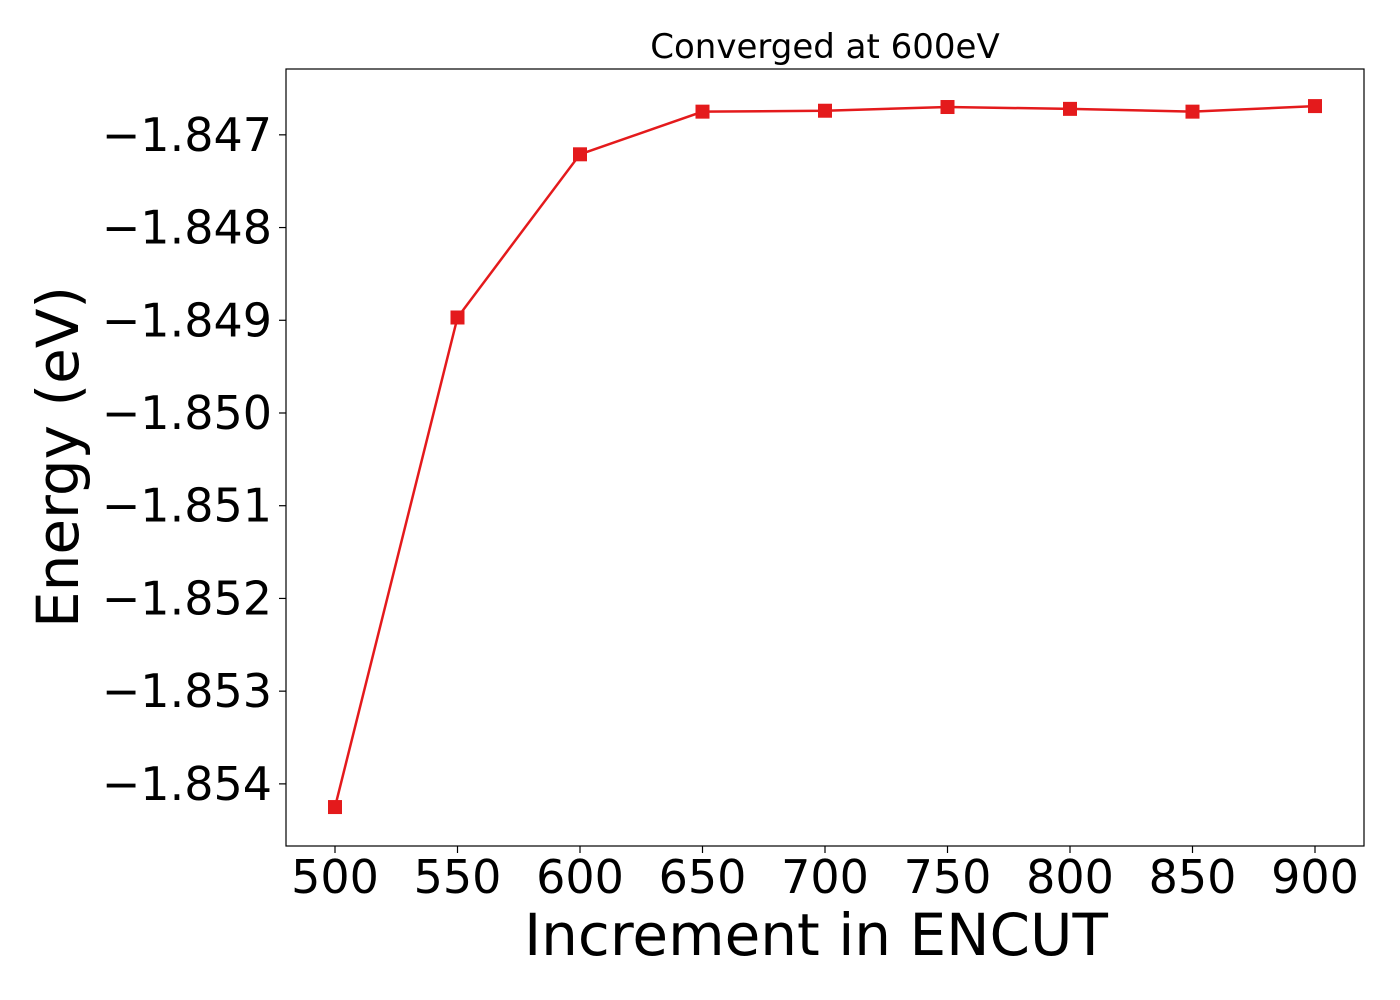 The height and width of the screenshot is (1000, 1400). Describe the element at coordinates (187, 228) in the screenshot. I see `y-tick-label: −1.848` at that location.